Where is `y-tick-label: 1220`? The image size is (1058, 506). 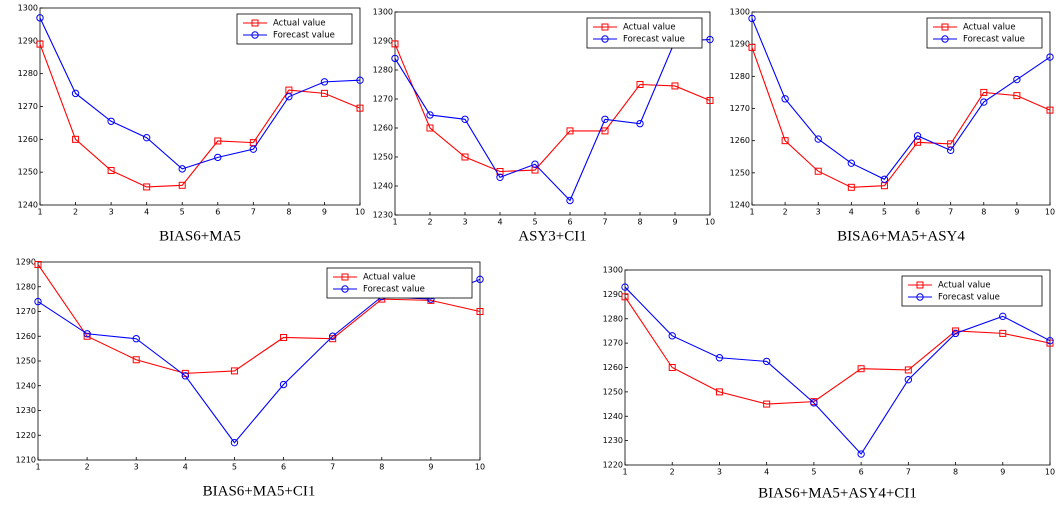 y-tick-label: 1220 is located at coordinates (613, 465).